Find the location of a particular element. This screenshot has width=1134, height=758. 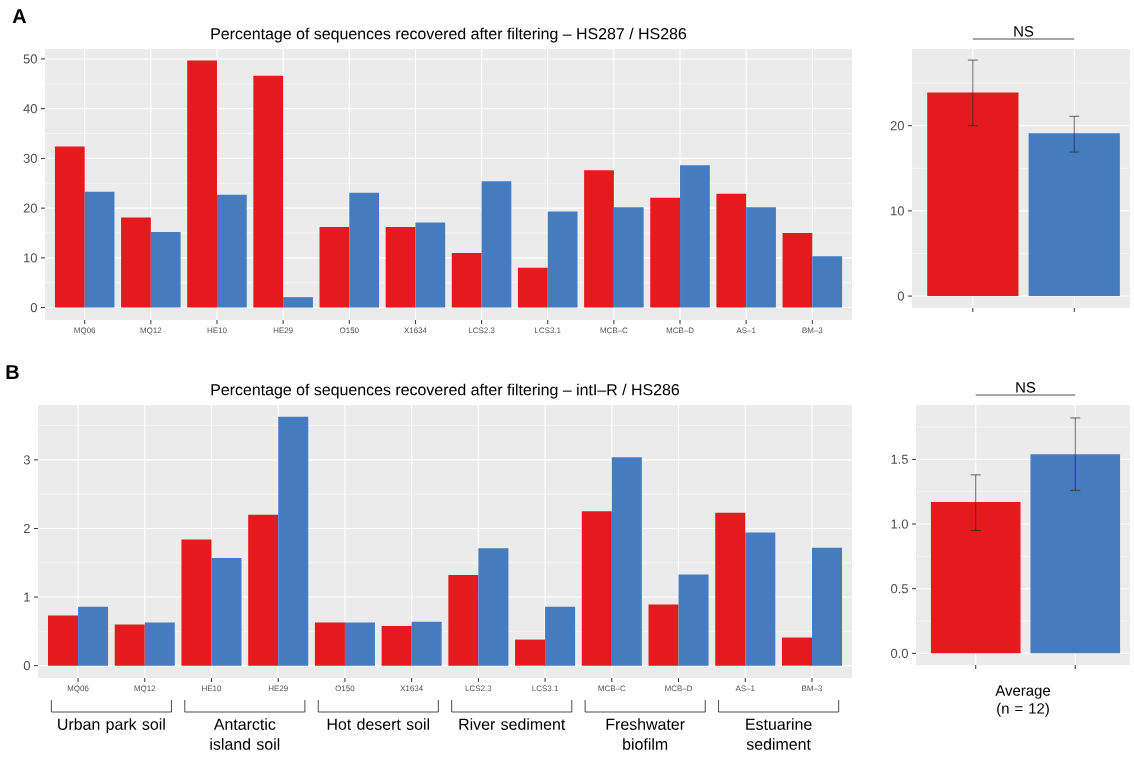

text: A is located at coordinates (19, 16).